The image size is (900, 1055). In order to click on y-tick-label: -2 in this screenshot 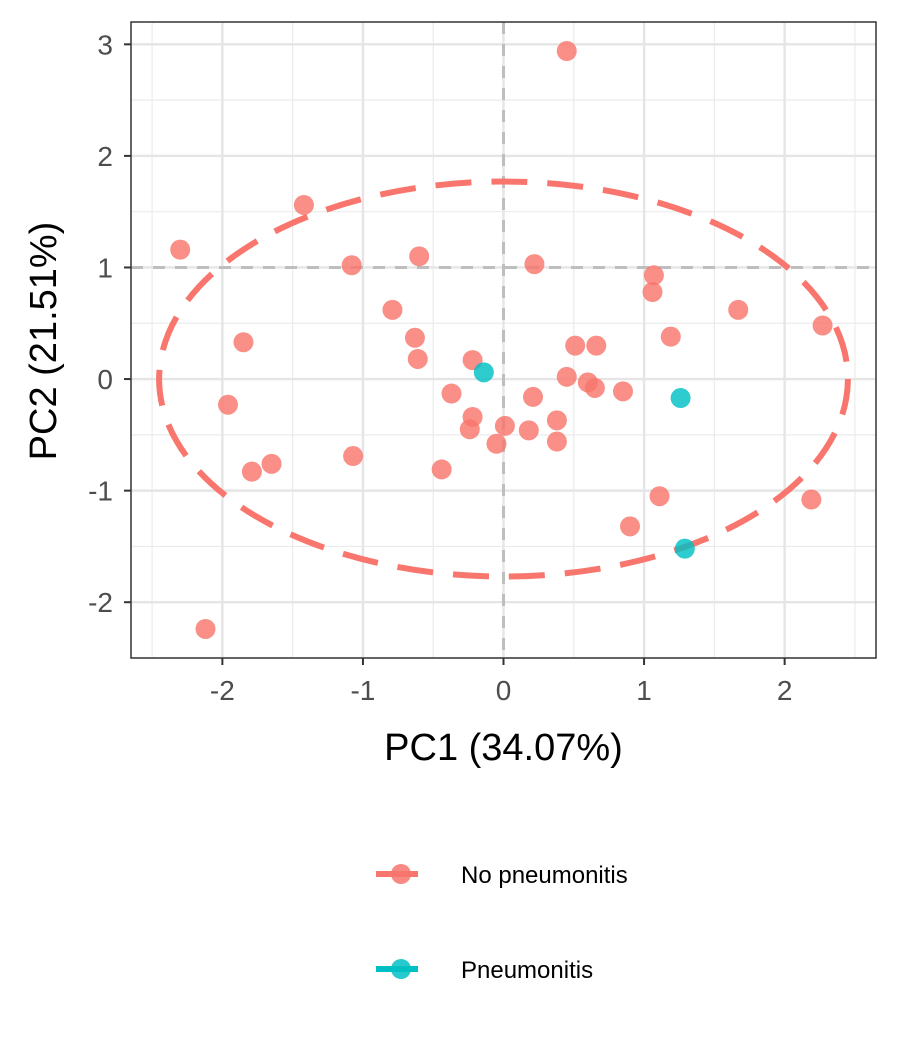, I will do `click(100, 602)`.